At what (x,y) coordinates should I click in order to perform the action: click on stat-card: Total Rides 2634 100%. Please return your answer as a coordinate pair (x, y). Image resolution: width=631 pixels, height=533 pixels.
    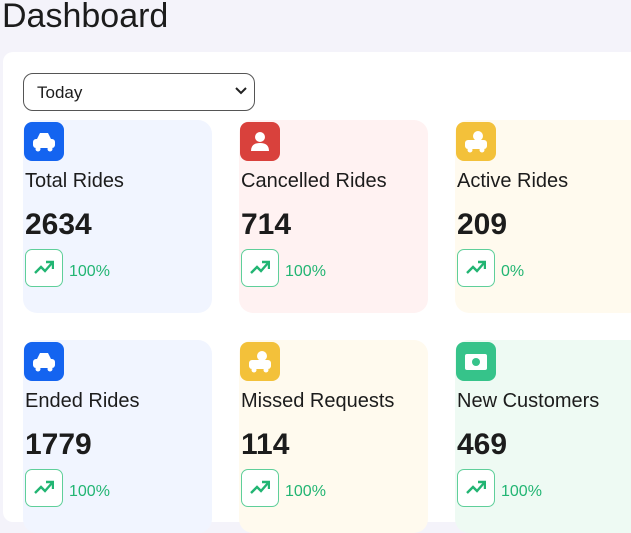
    Looking at the image, I should click on (117, 216).